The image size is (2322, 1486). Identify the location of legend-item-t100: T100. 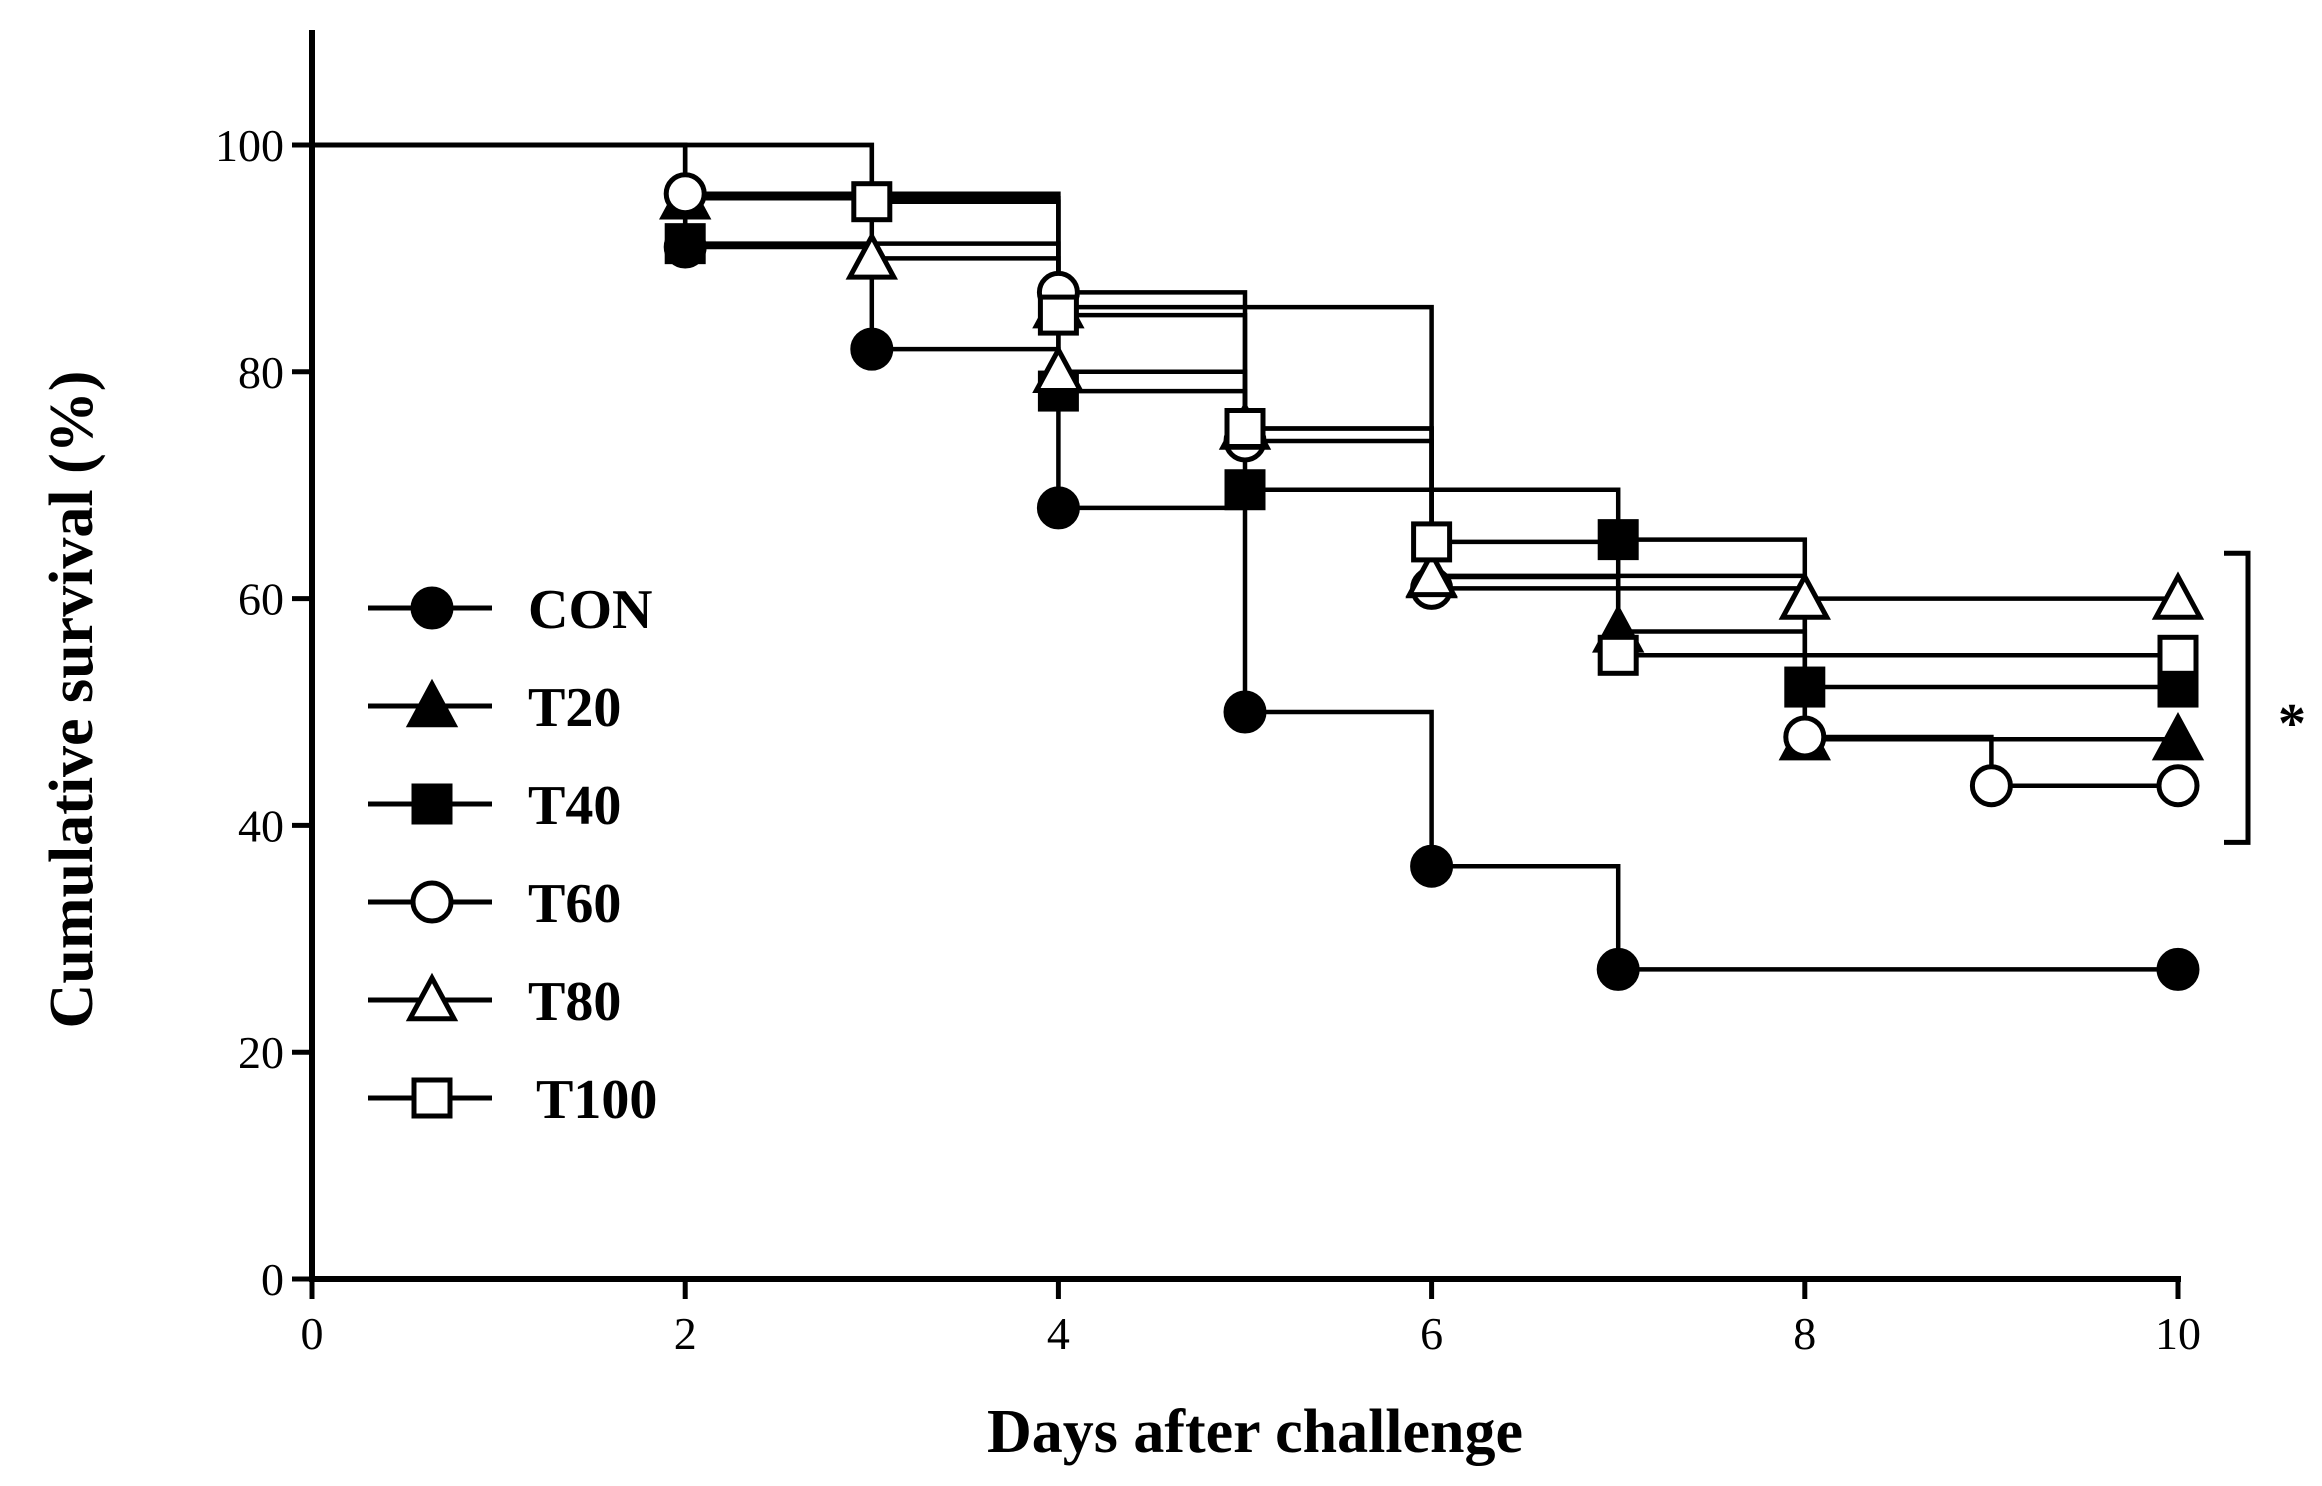
(512, 1100).